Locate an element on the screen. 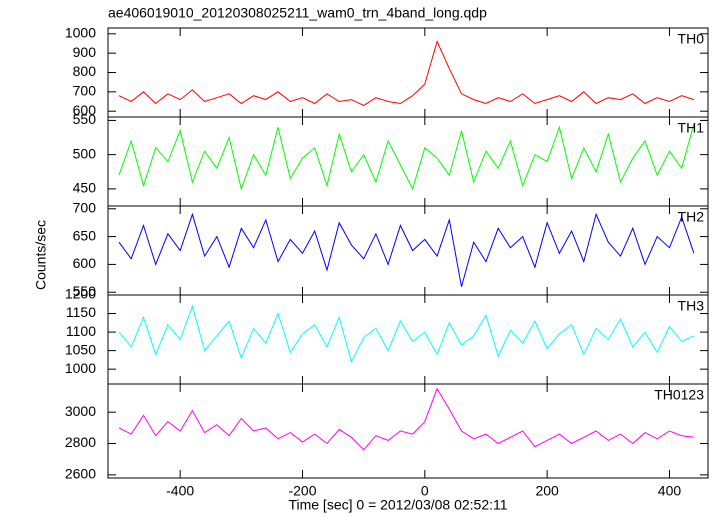 This screenshot has width=717, height=516. y-tick-label: 2800 is located at coordinates (80, 442).